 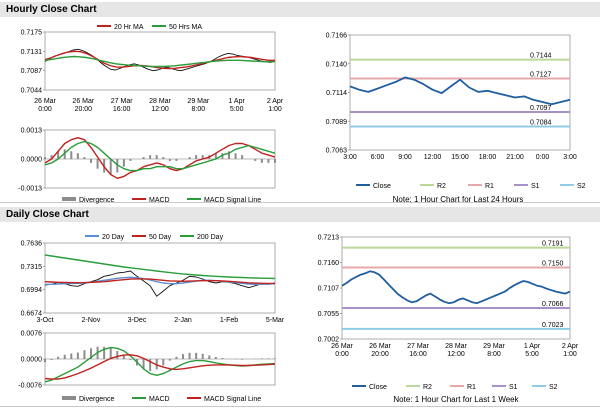 What do you see at coordinates (300, 9) in the screenshot?
I see `hourly-section-title: Hourly Close Chart` at bounding box center [300, 9].